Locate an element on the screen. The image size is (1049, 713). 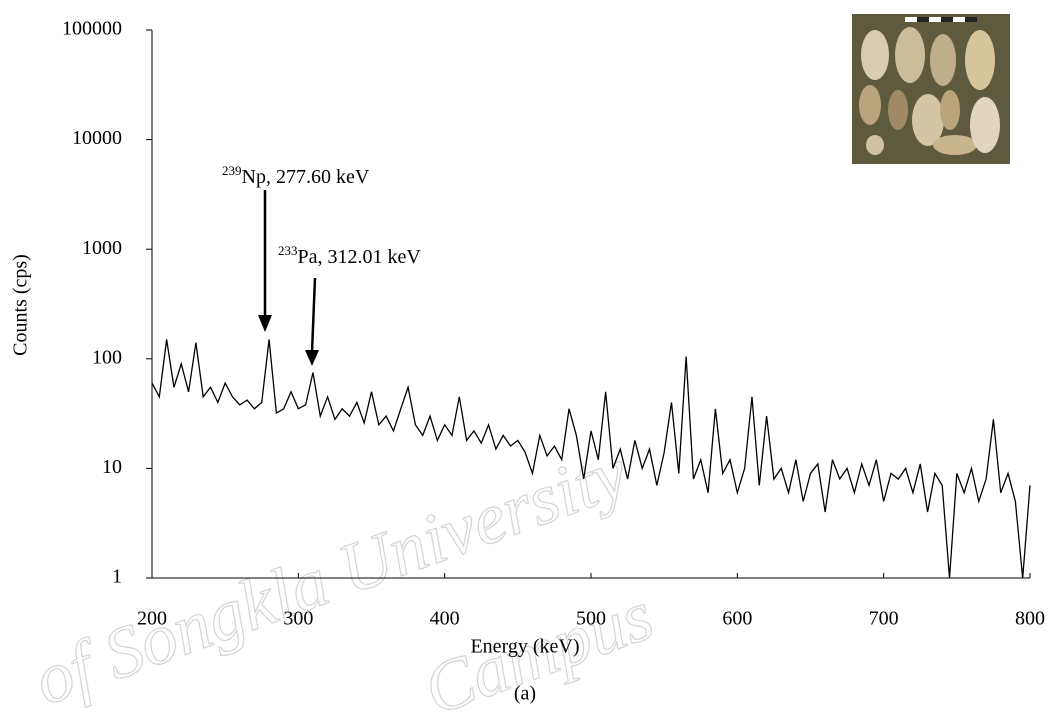
annotation: 239Np, 277.60 keV is located at coordinates (296, 175).